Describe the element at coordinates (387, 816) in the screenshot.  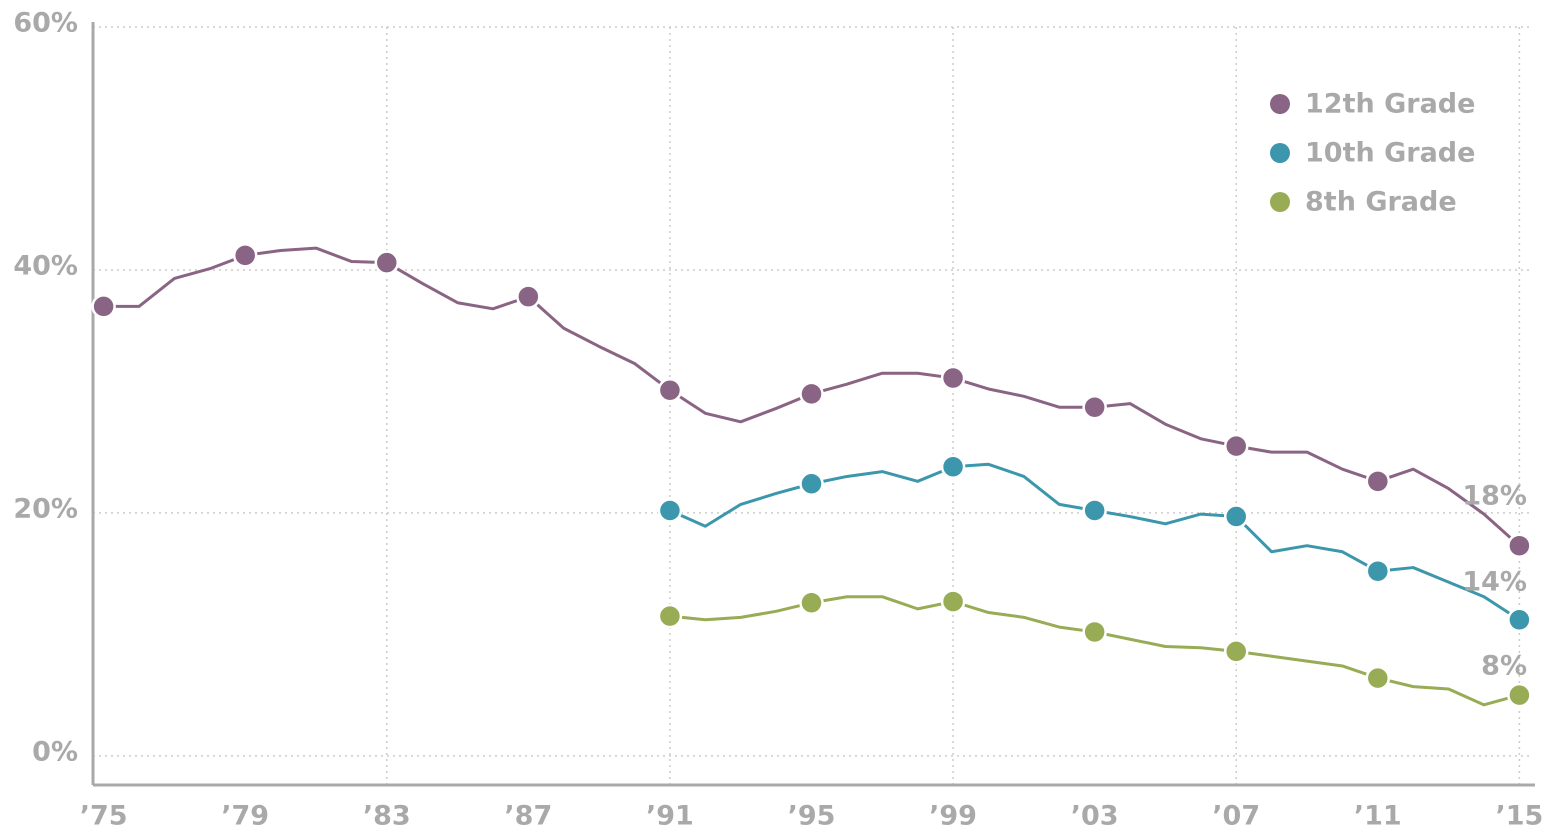
I see `x-tick-label: ’83` at that location.